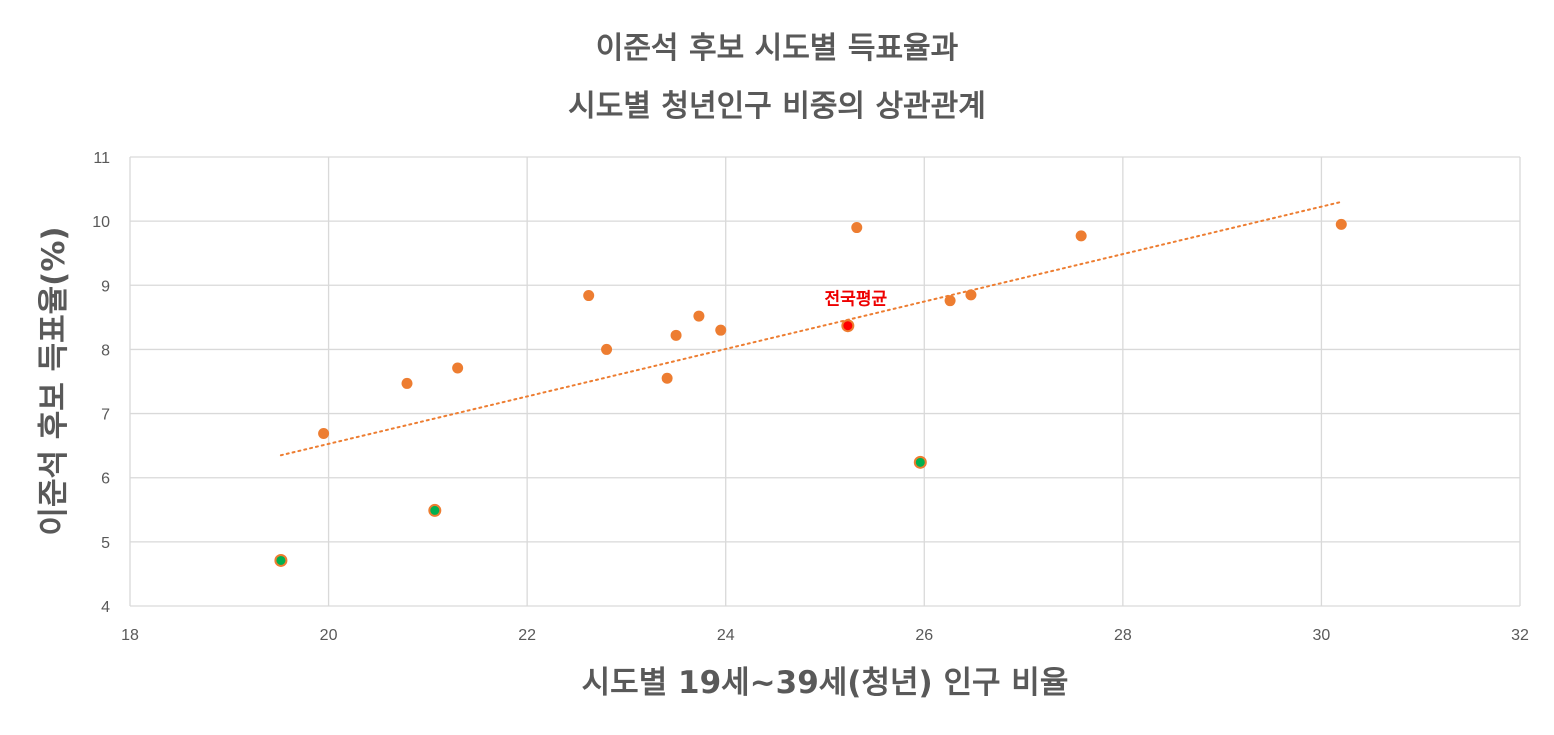 The height and width of the screenshot is (735, 1554). What do you see at coordinates (130, 635) in the screenshot?
I see `x-tick-label: 18` at bounding box center [130, 635].